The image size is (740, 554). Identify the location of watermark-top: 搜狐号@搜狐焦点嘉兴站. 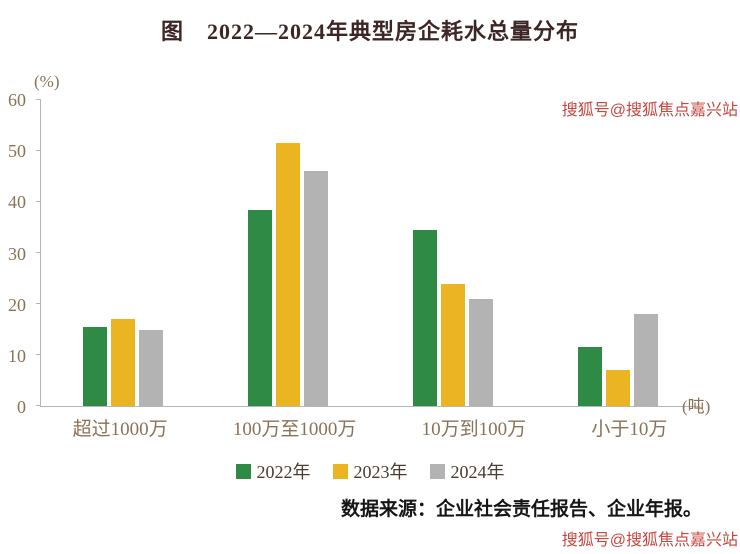
(649, 110).